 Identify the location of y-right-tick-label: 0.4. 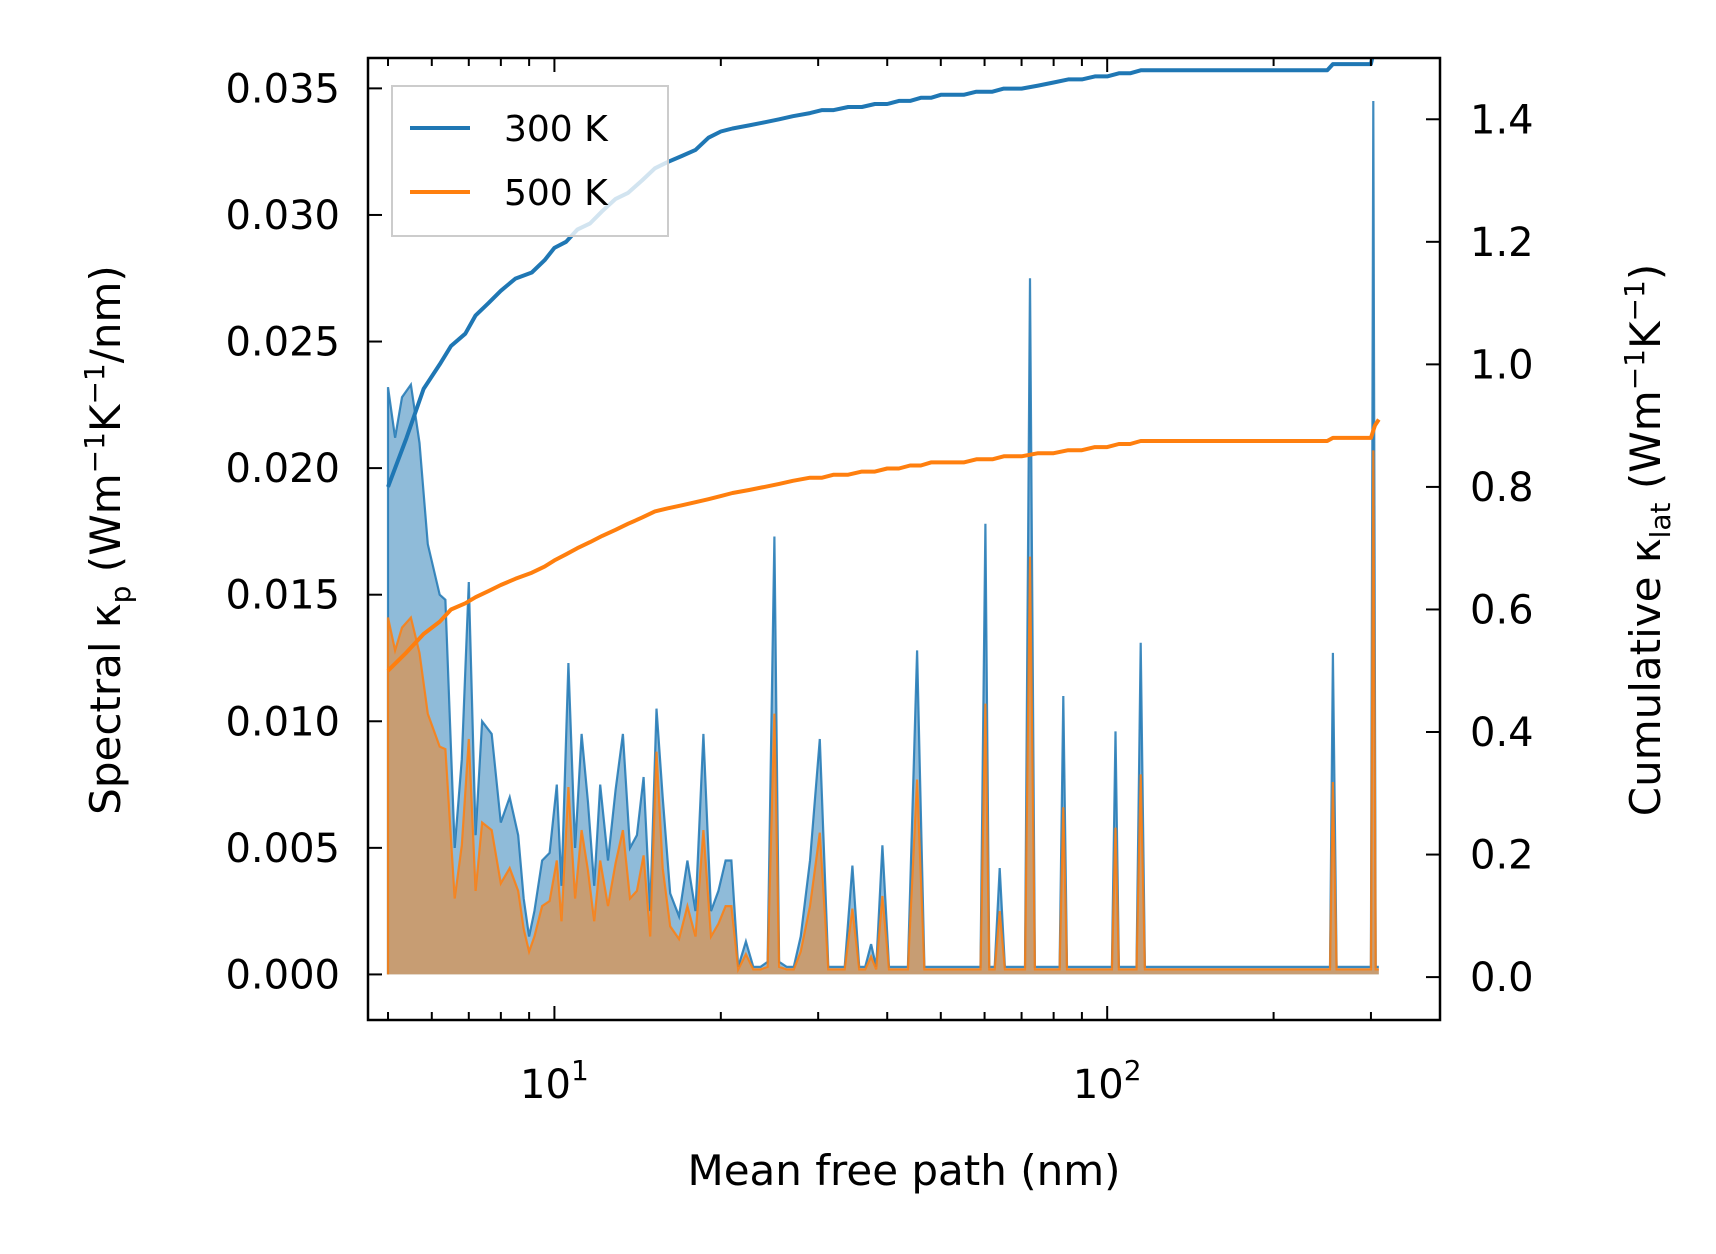
(1502, 733).